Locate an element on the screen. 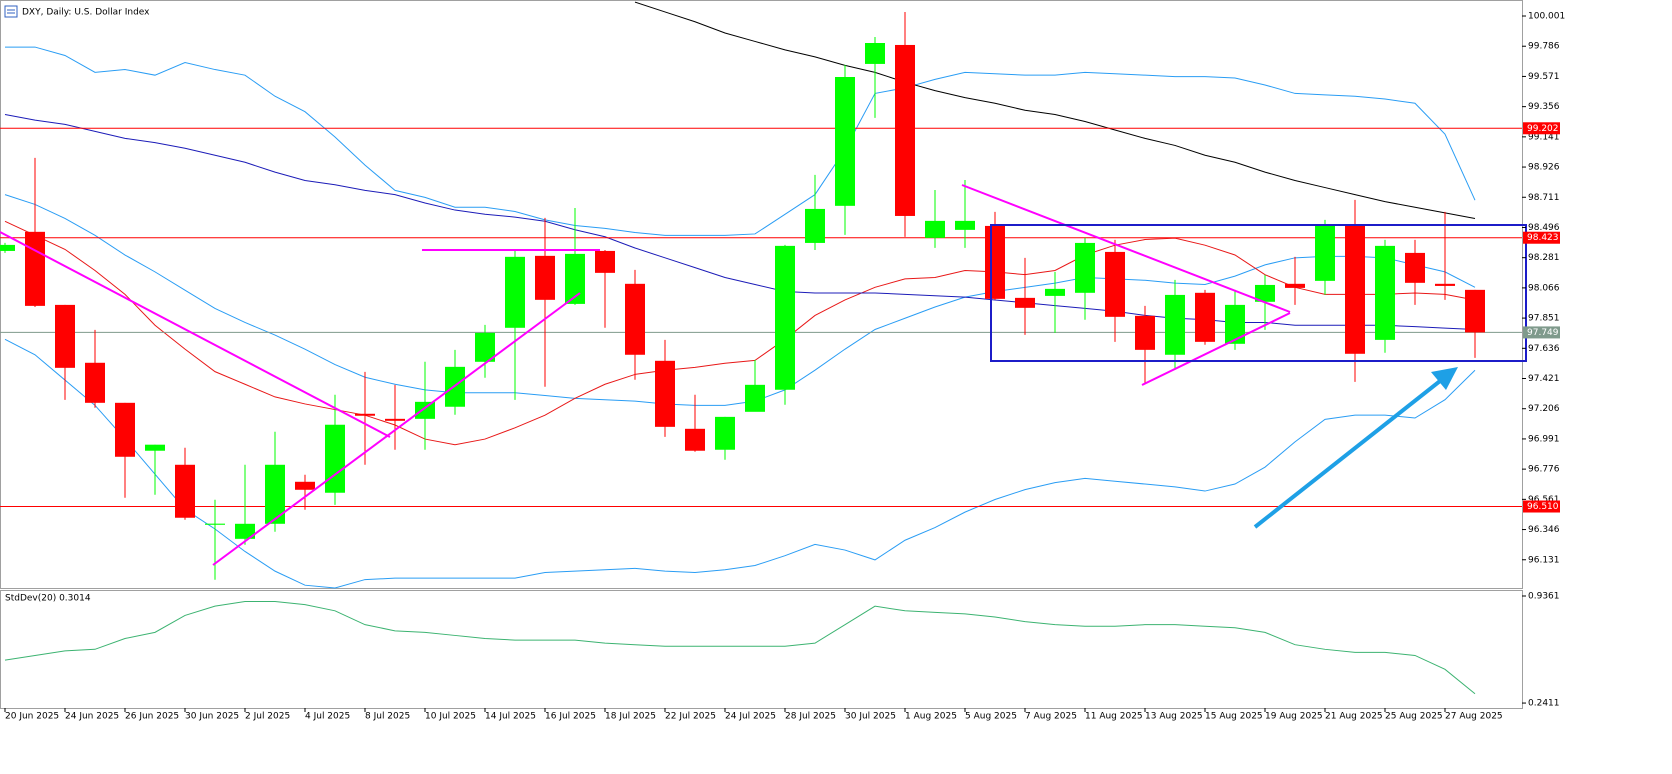 Image resolution: width=1672 pixels, height=774 pixels. chart-icon is located at coordinates (11, 11).